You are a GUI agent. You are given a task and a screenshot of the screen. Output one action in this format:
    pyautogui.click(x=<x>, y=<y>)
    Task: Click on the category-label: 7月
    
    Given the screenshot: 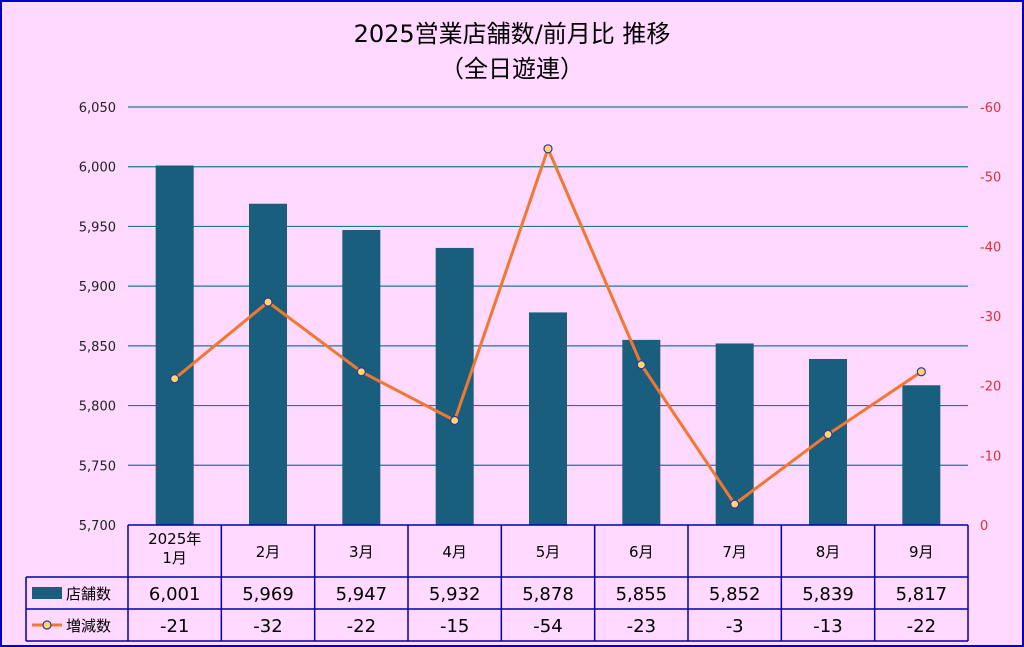 What is the action you would take?
    pyautogui.click(x=734, y=552)
    